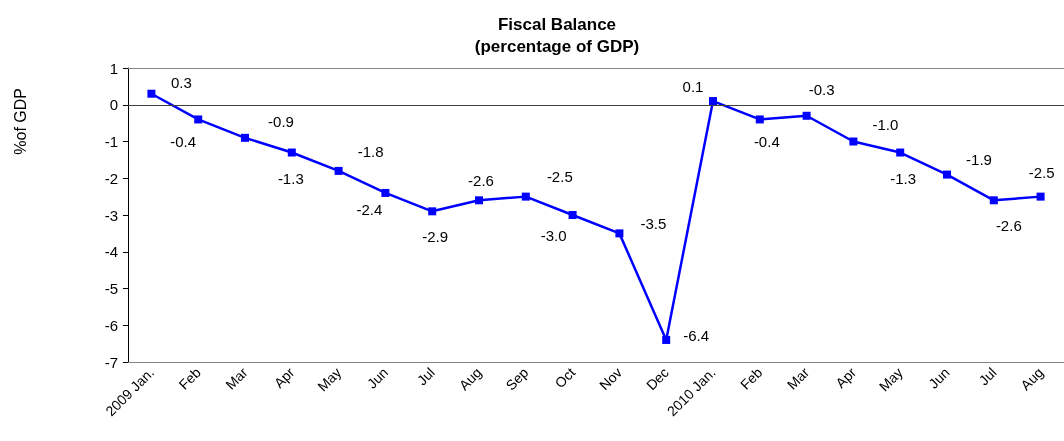 This screenshot has width=1064, height=441. Describe the element at coordinates (435, 236) in the screenshot. I see `data-label: -2.9` at that location.